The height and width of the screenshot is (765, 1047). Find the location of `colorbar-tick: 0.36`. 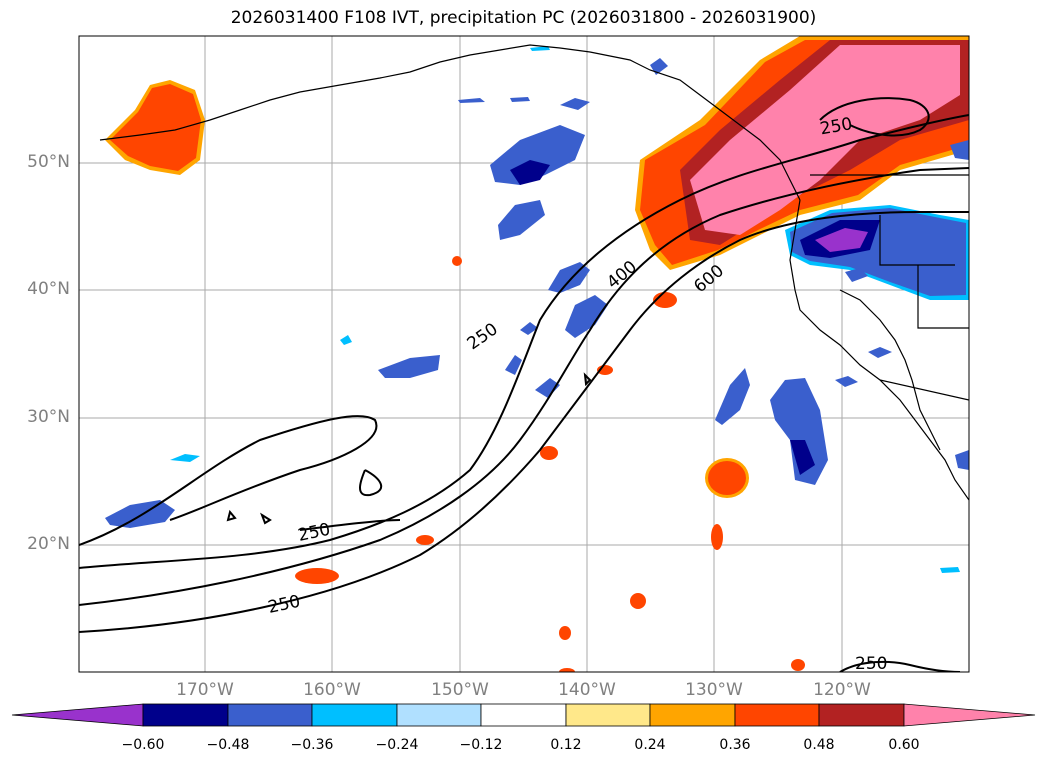

colorbar-tick: 0.36 is located at coordinates (735, 745).